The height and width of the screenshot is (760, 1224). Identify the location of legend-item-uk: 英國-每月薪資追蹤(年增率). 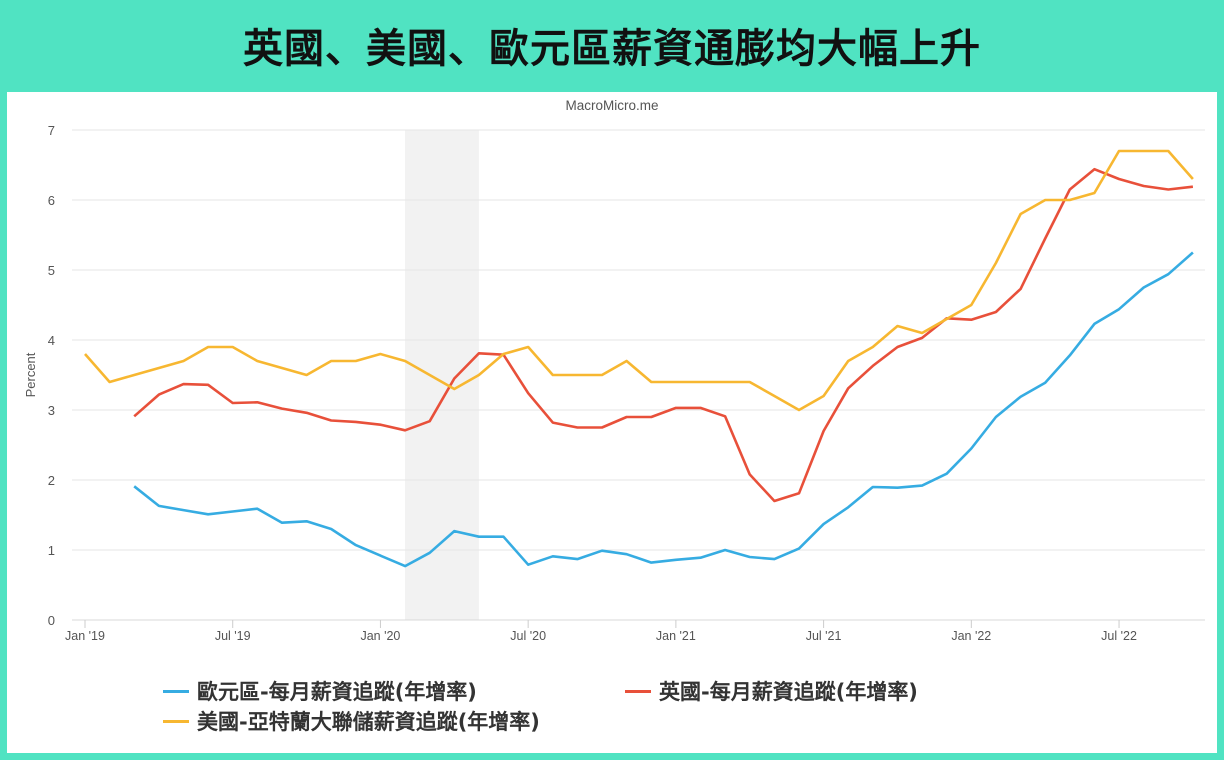
(771, 691).